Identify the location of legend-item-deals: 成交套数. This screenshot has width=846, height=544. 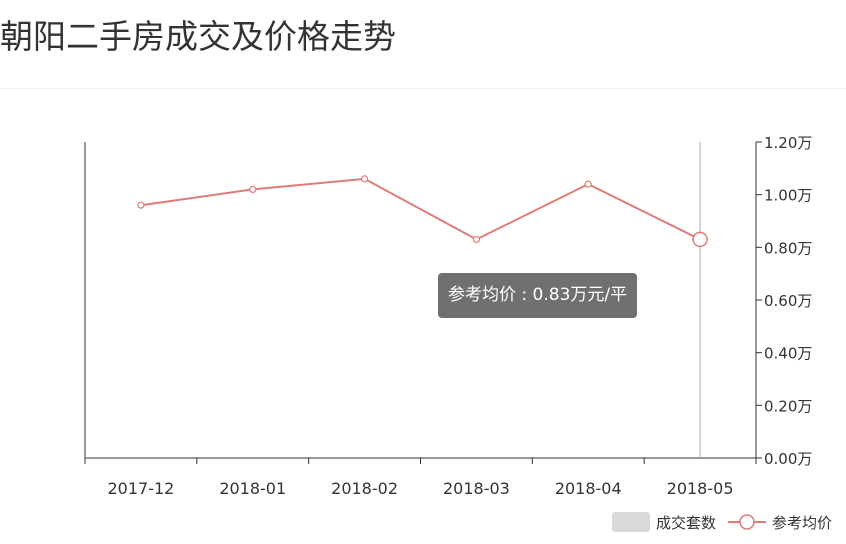
(663, 522).